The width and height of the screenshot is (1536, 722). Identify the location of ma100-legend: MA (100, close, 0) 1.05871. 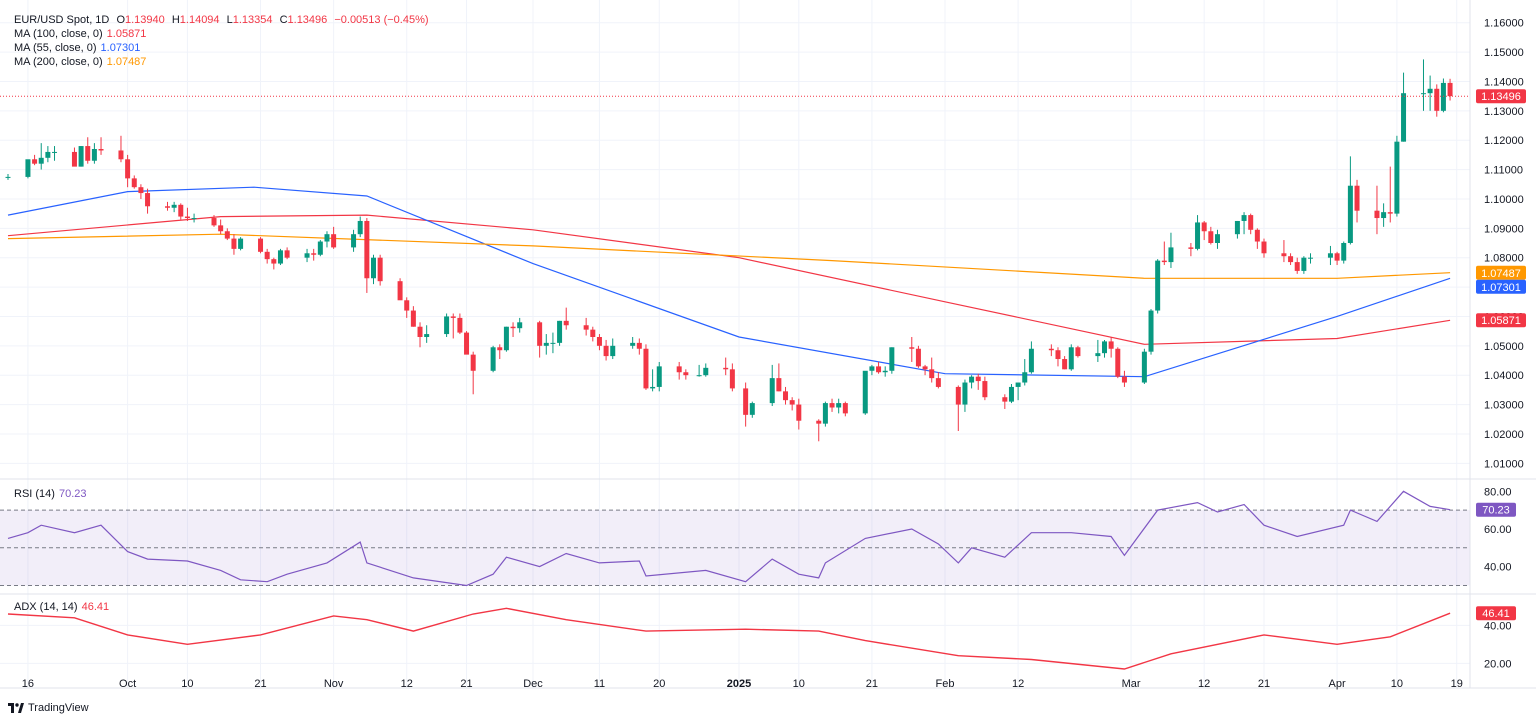
(82, 34).